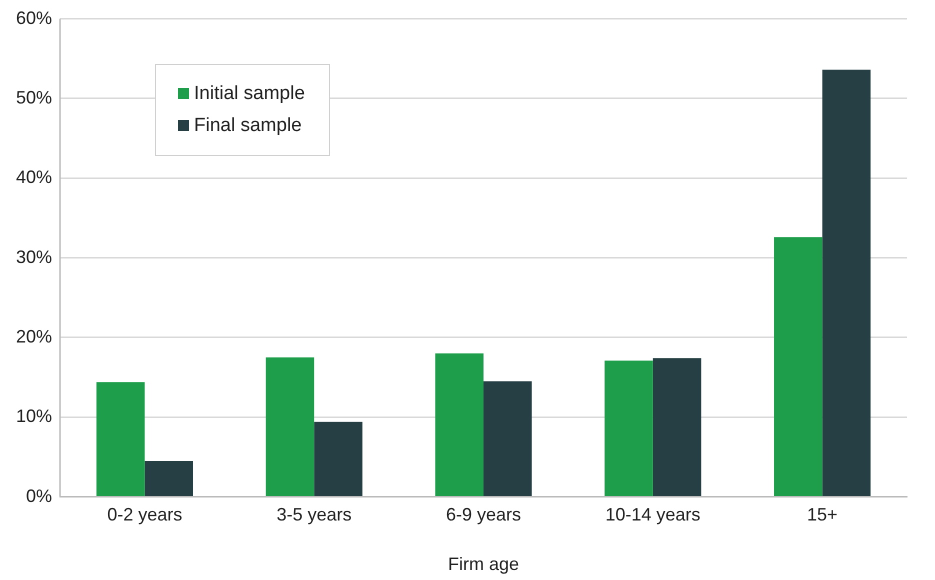  I want to click on x-tick-label: 3-5 years, so click(314, 514).